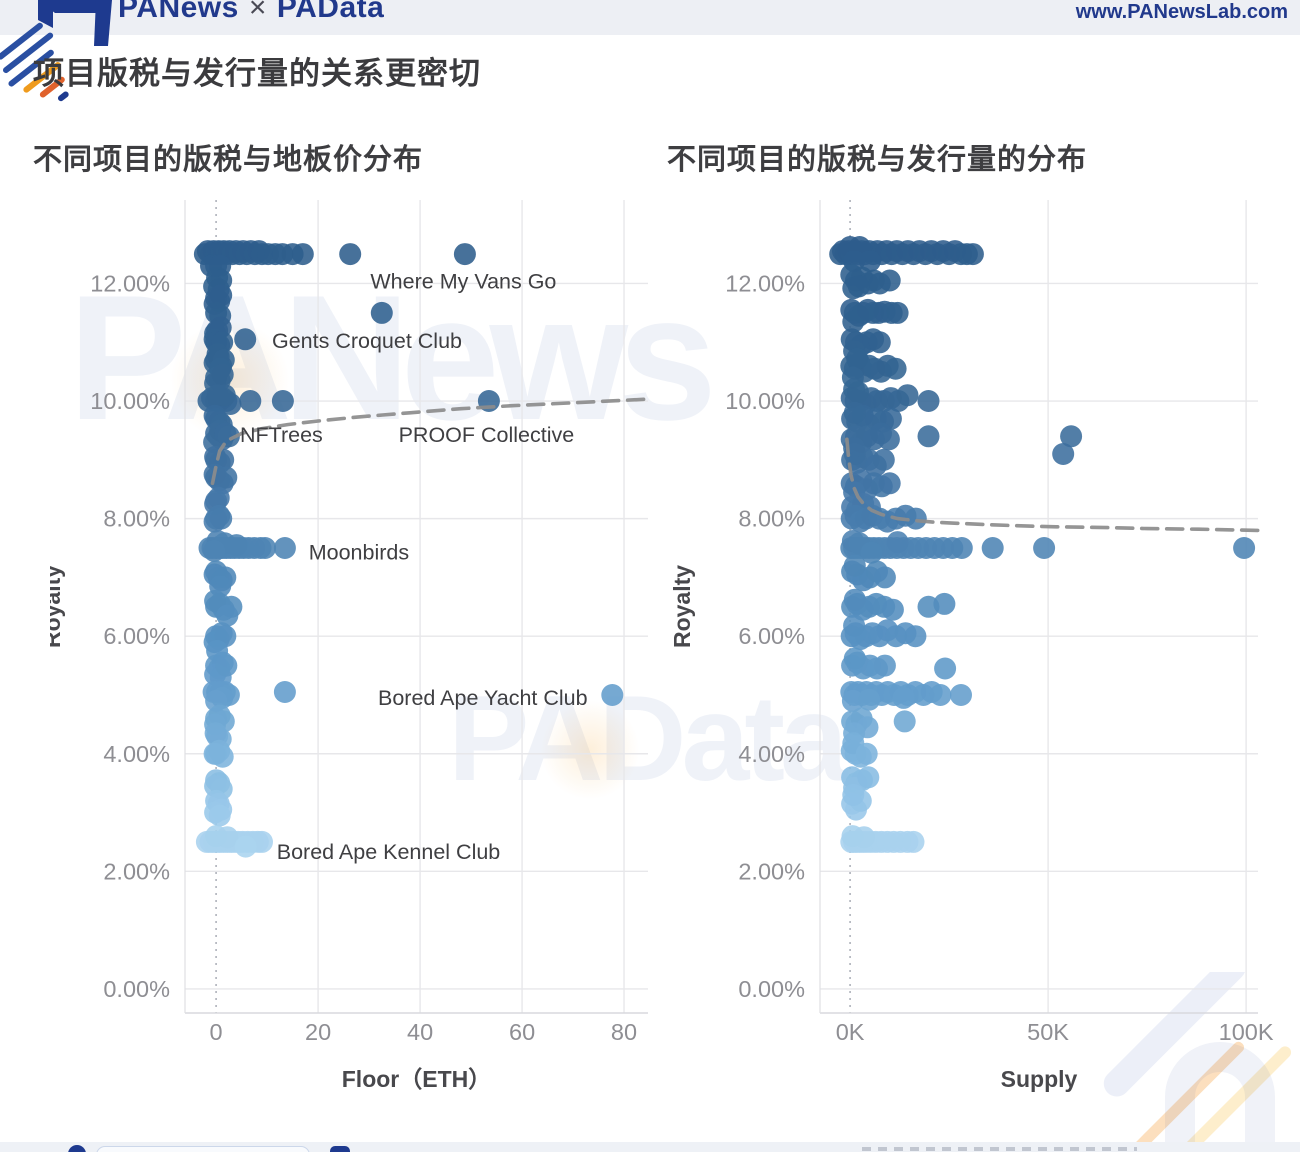  What do you see at coordinates (624, 1032) in the screenshot?
I see `x-tick-label: 80` at bounding box center [624, 1032].